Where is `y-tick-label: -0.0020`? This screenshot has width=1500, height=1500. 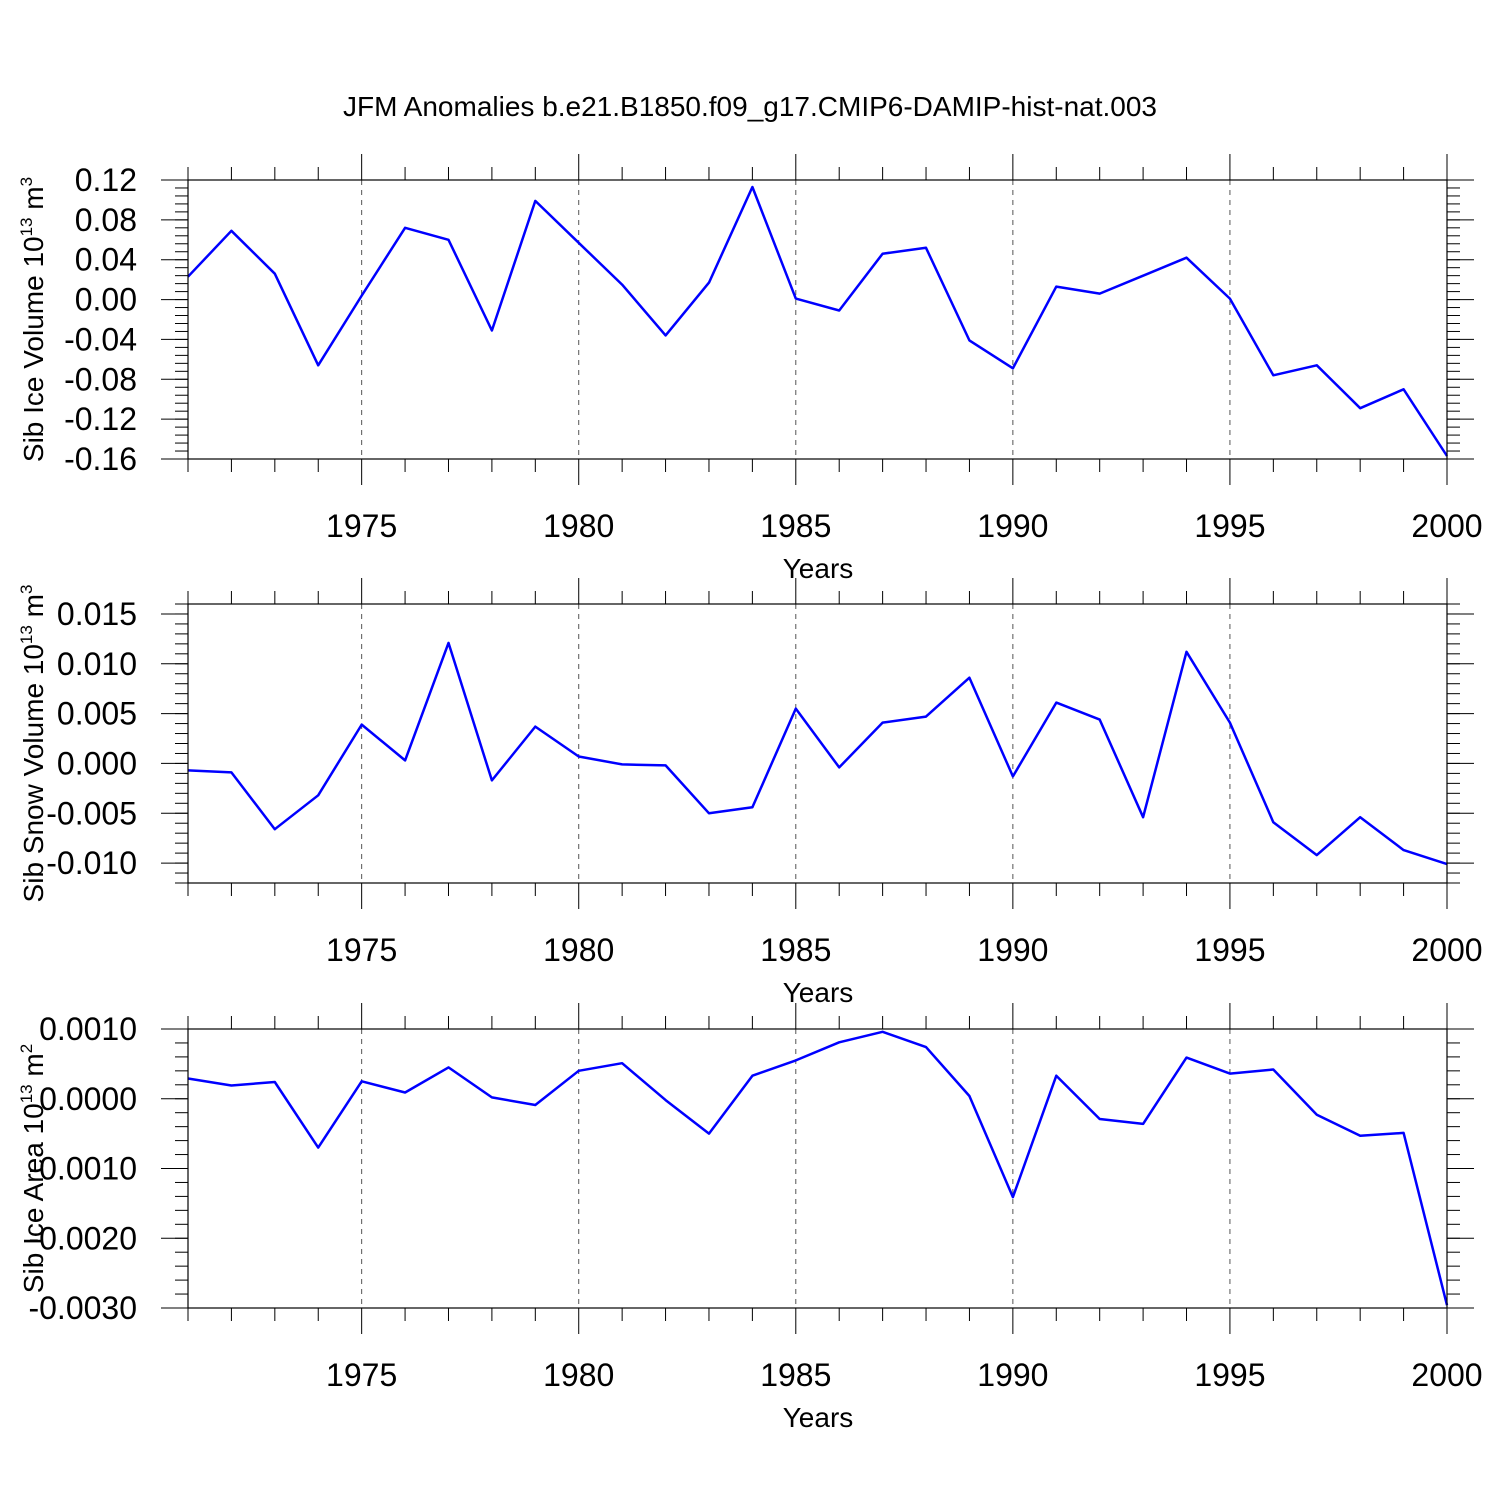 y-tick-label: -0.0020 is located at coordinates (82, 1238).